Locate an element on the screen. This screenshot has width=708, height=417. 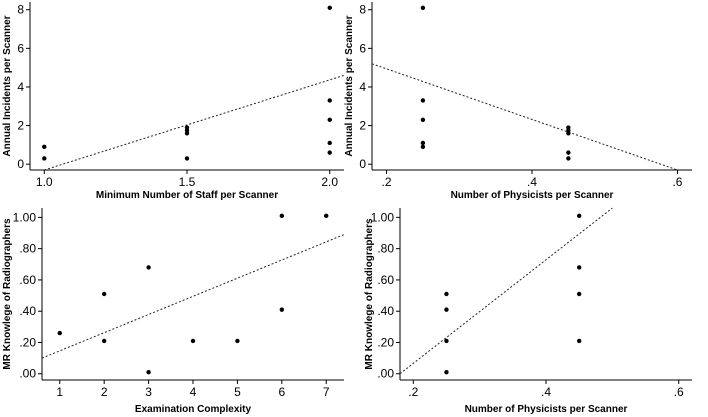
x-tick-label: 3 is located at coordinates (148, 392).